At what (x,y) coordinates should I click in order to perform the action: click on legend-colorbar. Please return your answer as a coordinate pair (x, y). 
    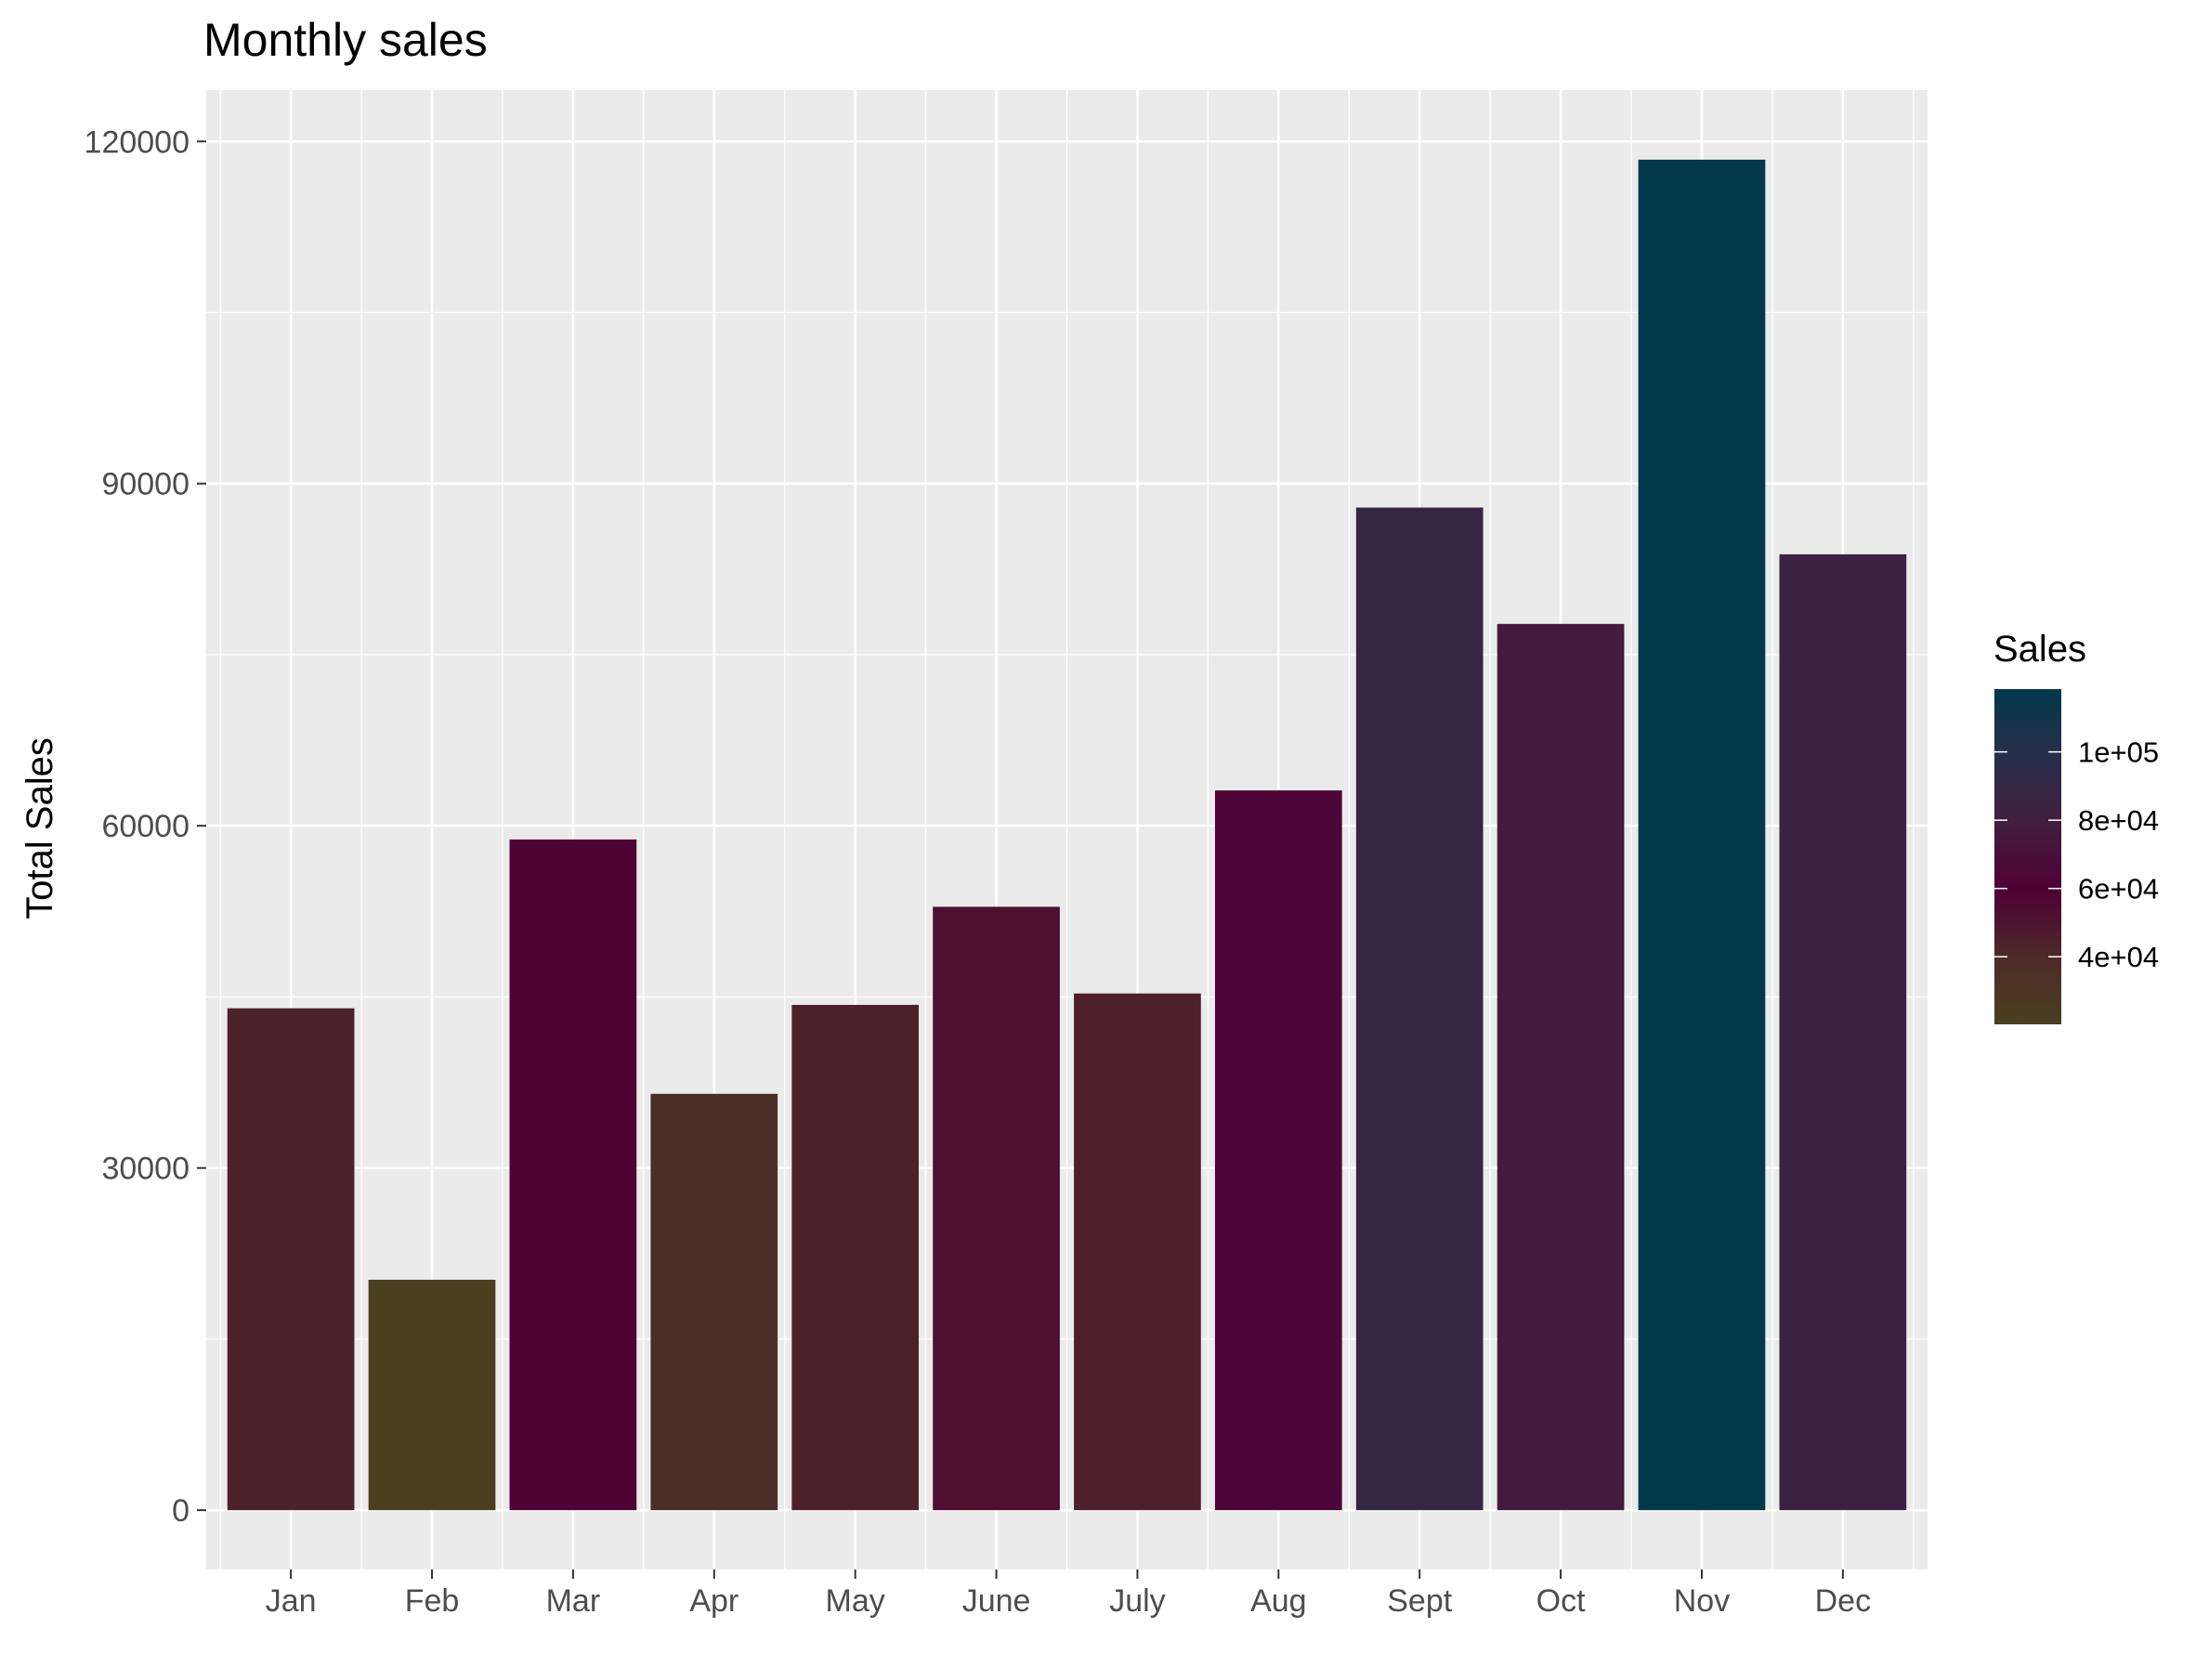
    Looking at the image, I should click on (2028, 856).